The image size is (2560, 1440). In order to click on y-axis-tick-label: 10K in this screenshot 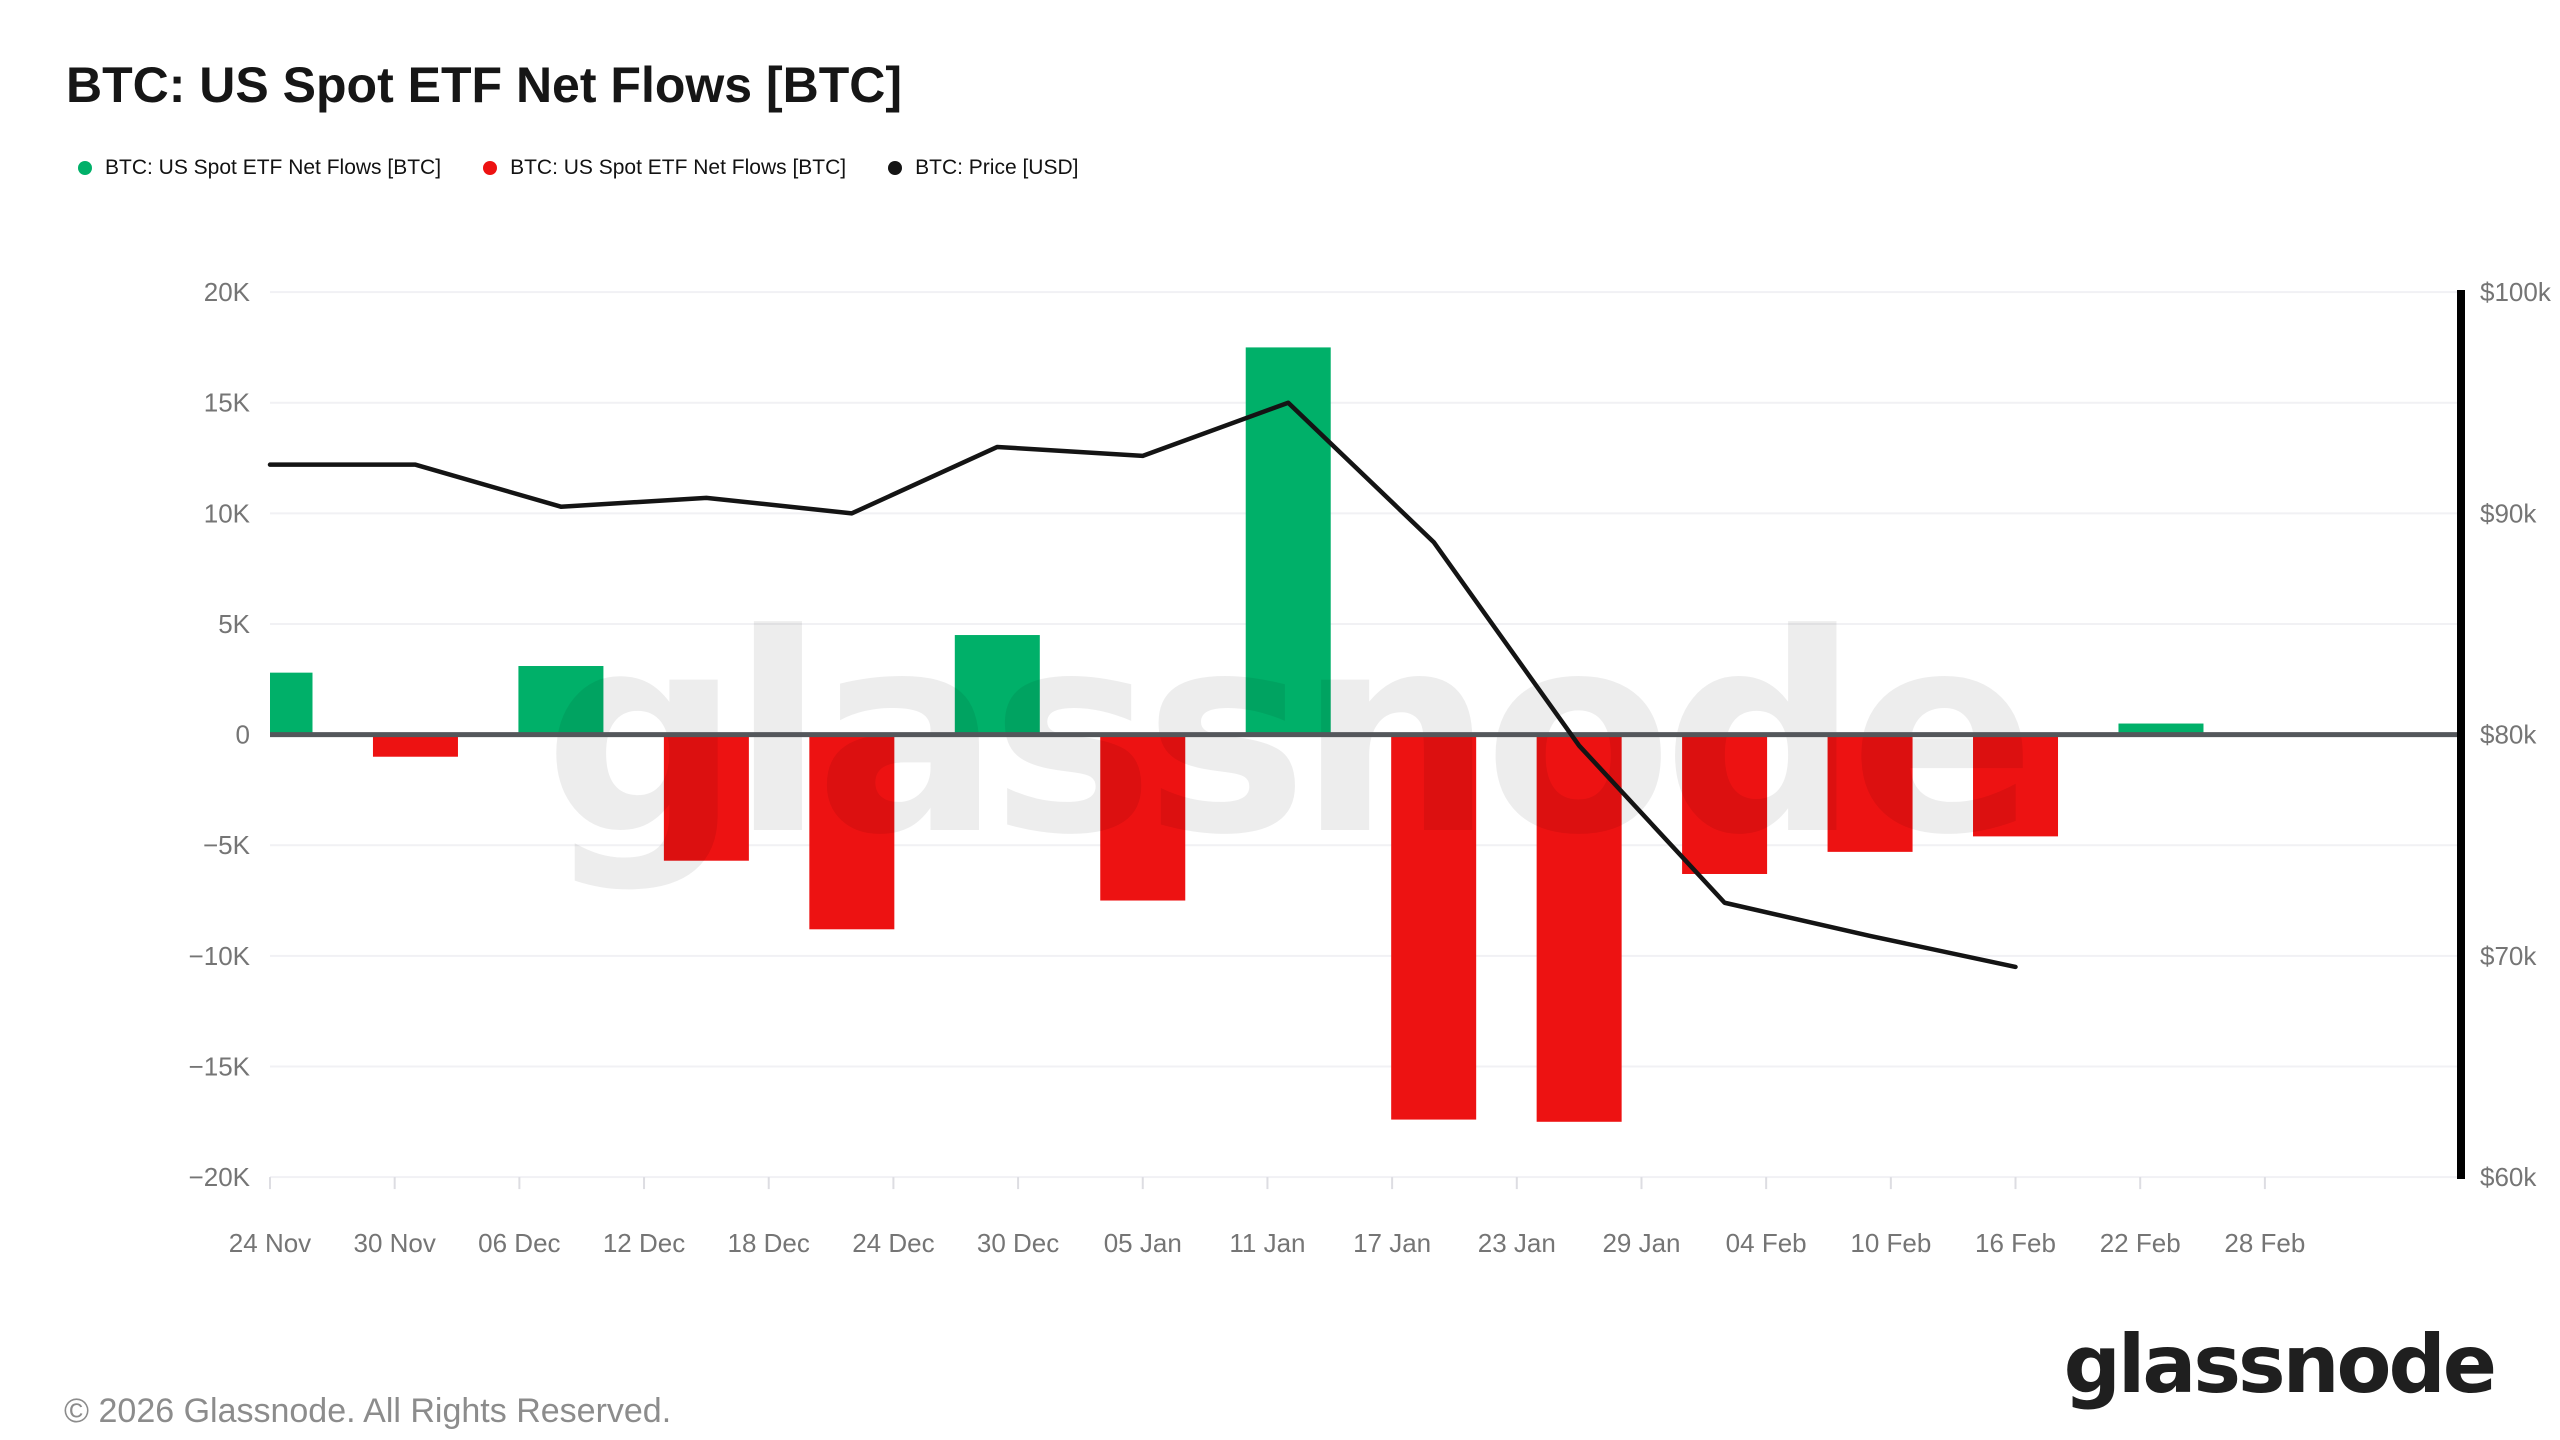, I will do `click(227, 513)`.